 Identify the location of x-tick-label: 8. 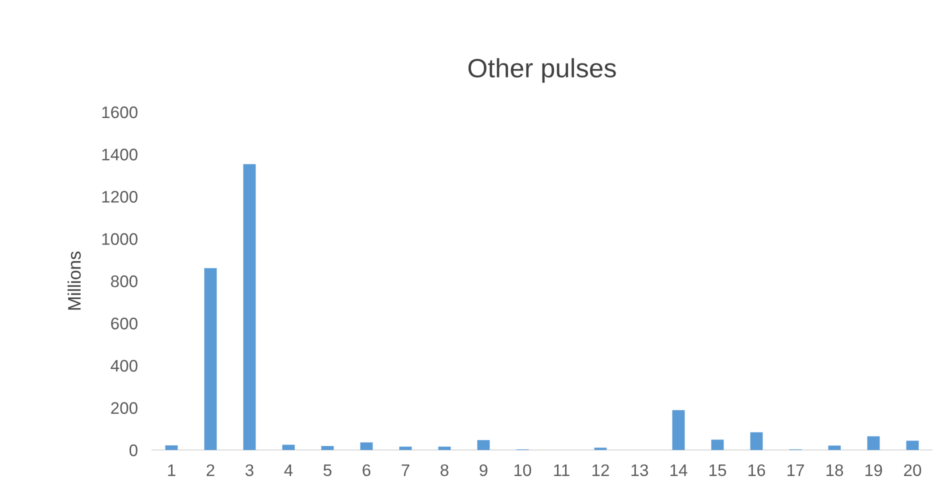
(444, 470).